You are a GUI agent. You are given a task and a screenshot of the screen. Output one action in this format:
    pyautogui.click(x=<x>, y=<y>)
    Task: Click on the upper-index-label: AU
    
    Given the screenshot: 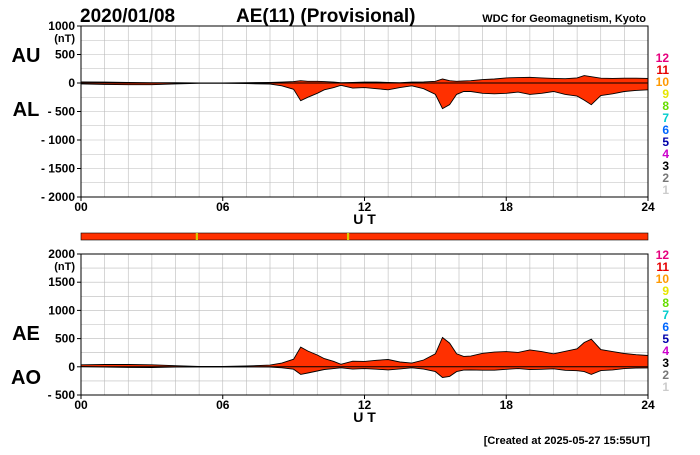 What is the action you would take?
    pyautogui.click(x=26, y=56)
    